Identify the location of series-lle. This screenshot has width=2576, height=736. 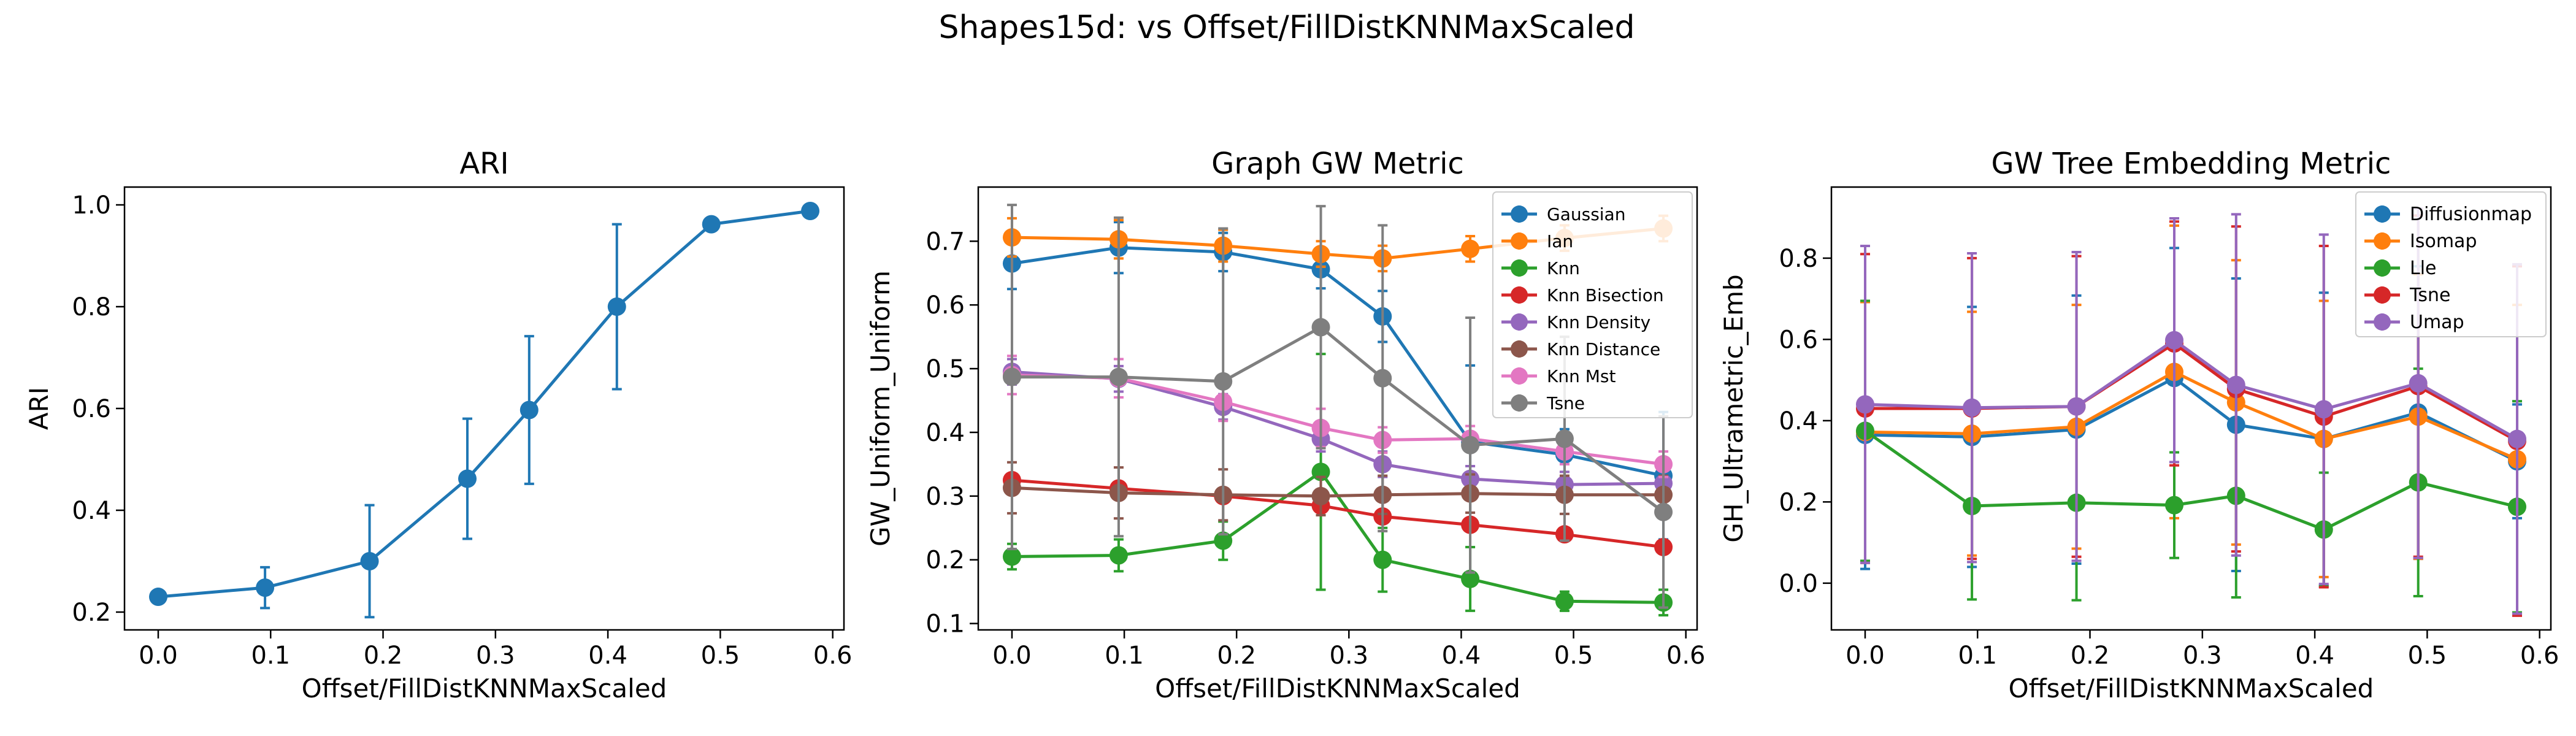
(2191, 456).